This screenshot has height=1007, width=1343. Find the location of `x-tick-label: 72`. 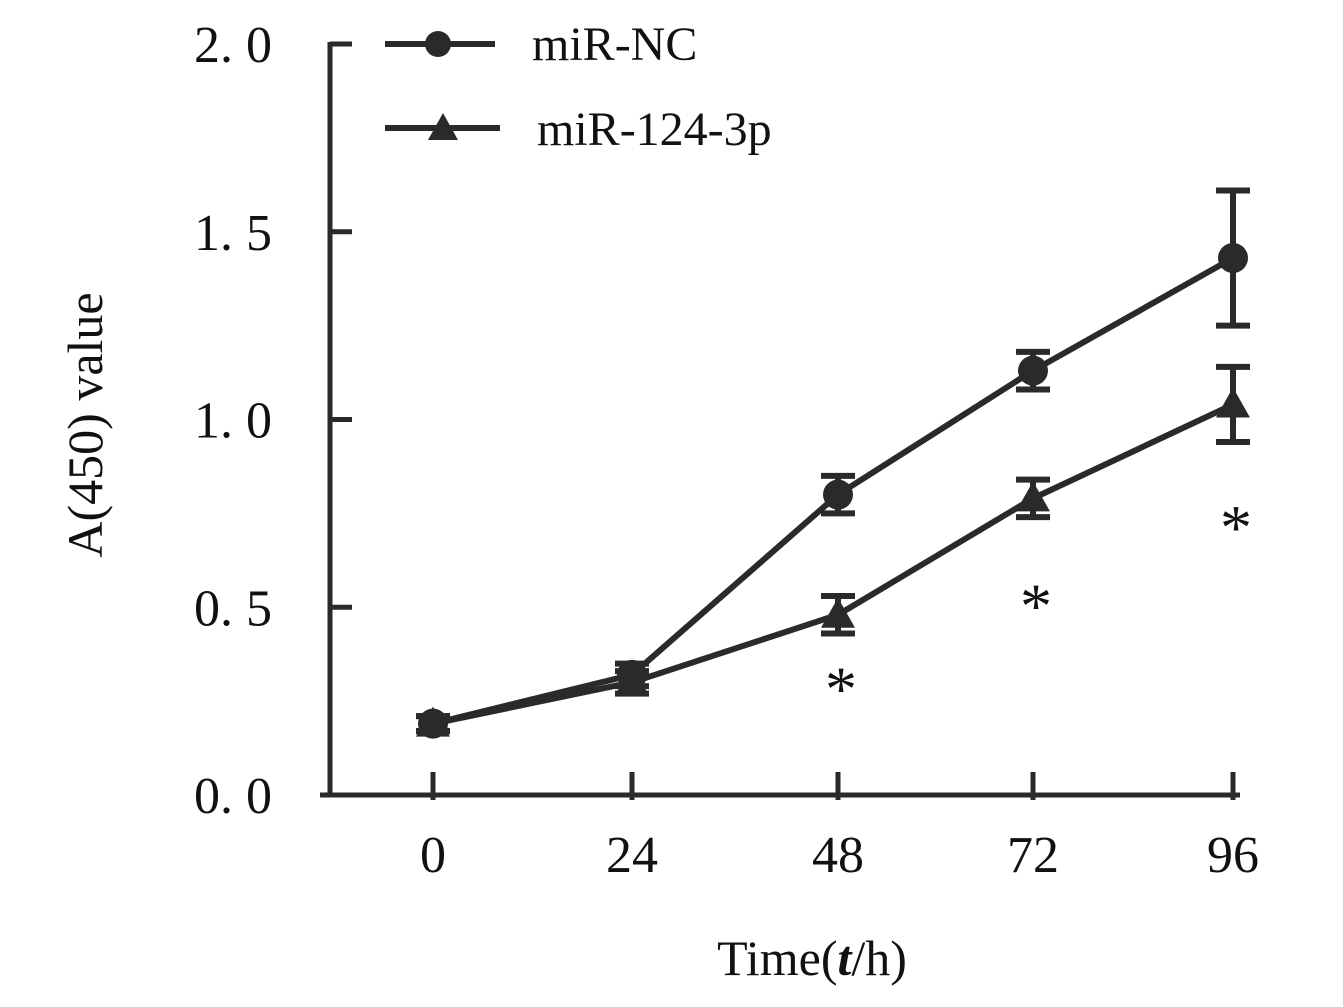

x-tick-label: 72 is located at coordinates (1033, 855).